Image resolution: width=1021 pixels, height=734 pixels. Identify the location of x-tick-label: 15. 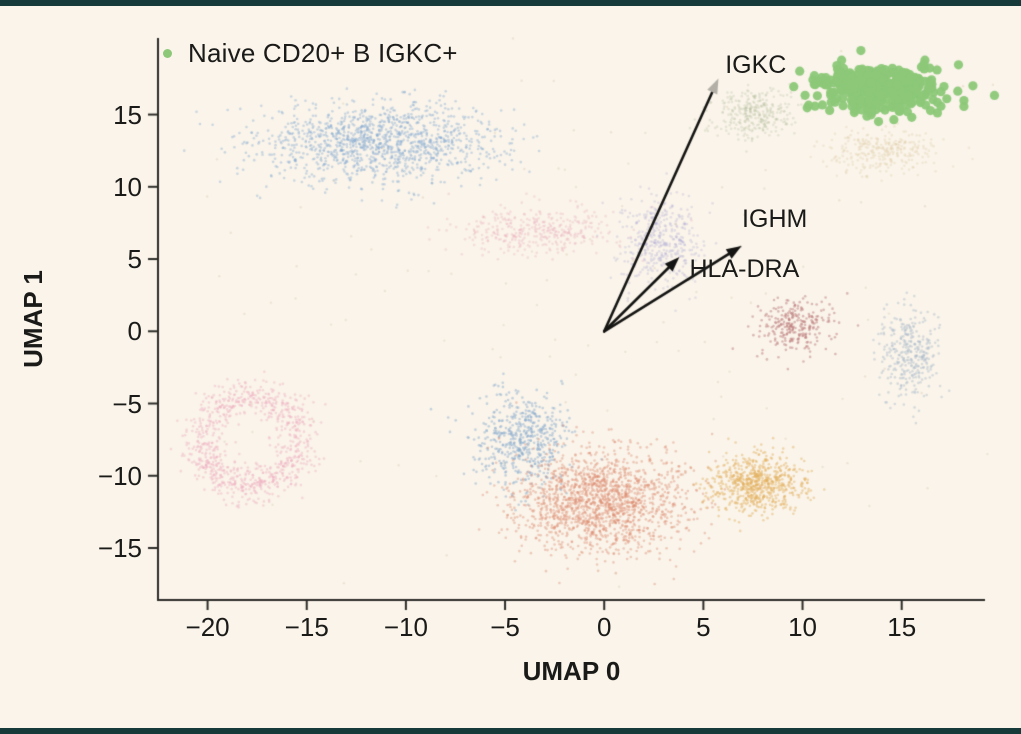
(902, 627).